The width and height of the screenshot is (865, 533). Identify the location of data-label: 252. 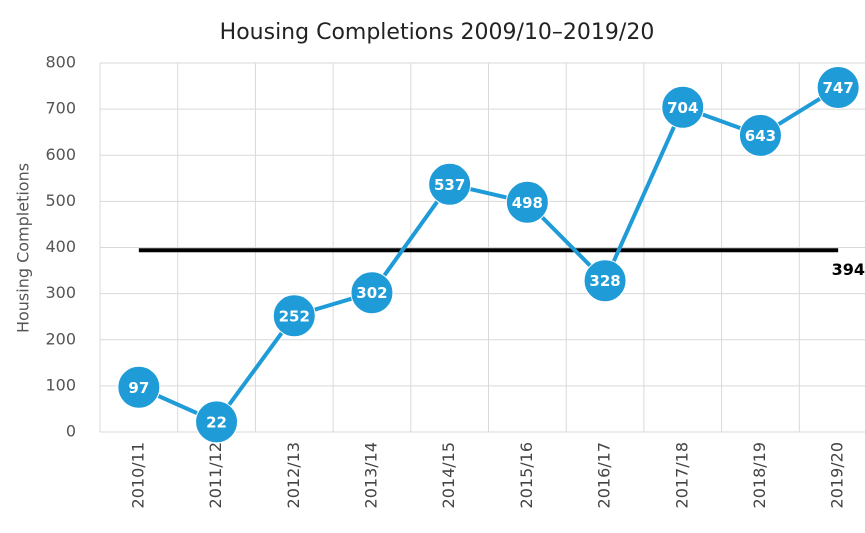
(294, 316).